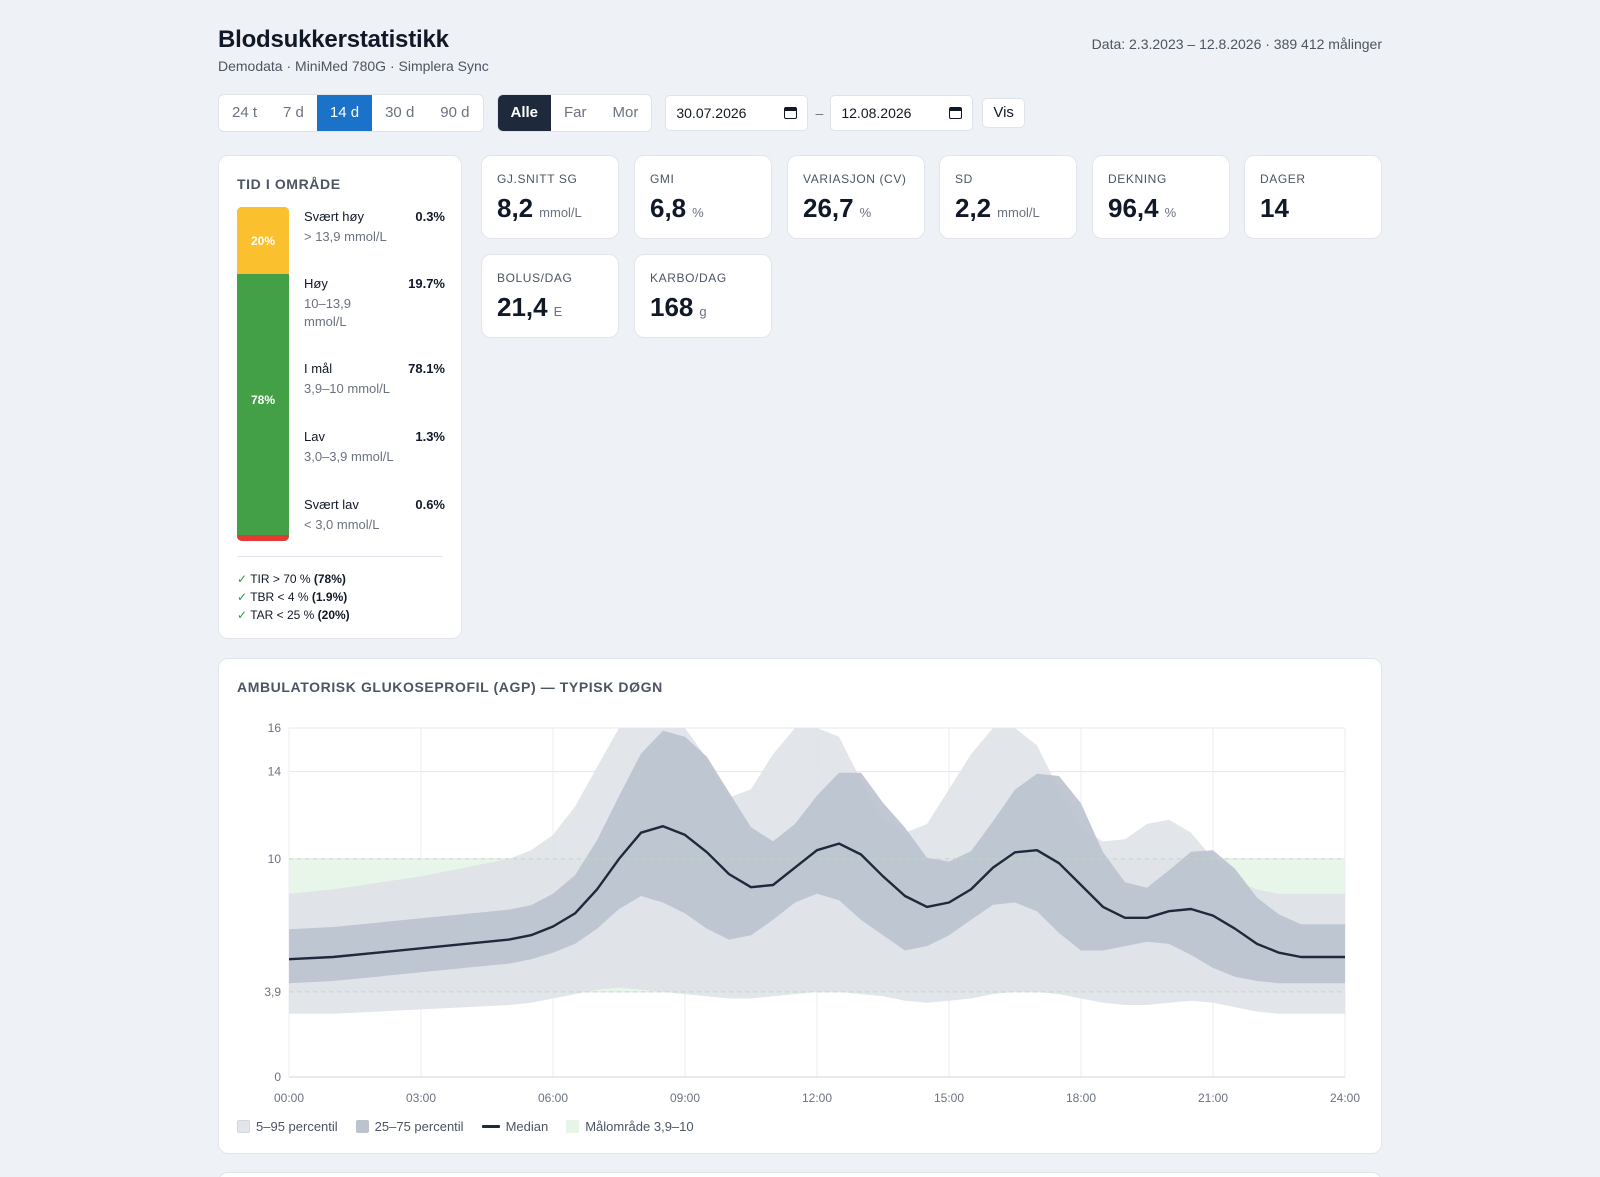 This screenshot has height=1177, width=1600. What do you see at coordinates (318, 368) in the screenshot?
I see `range-name: I mål` at bounding box center [318, 368].